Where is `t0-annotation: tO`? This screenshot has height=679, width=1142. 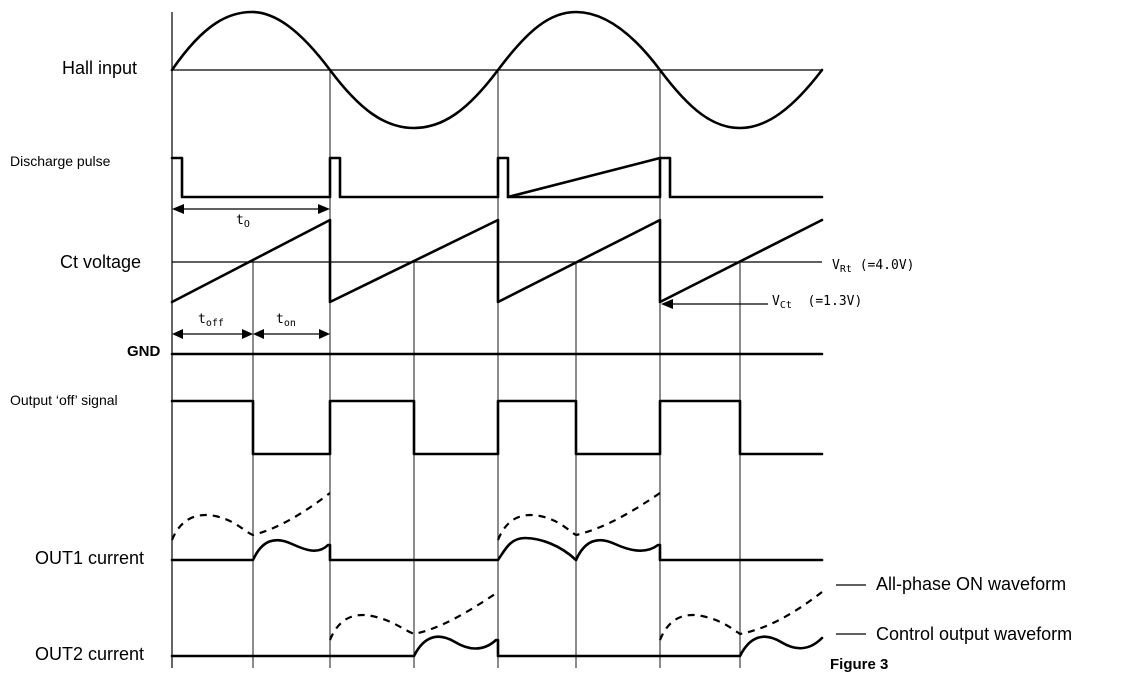 t0-annotation: tO is located at coordinates (243, 221).